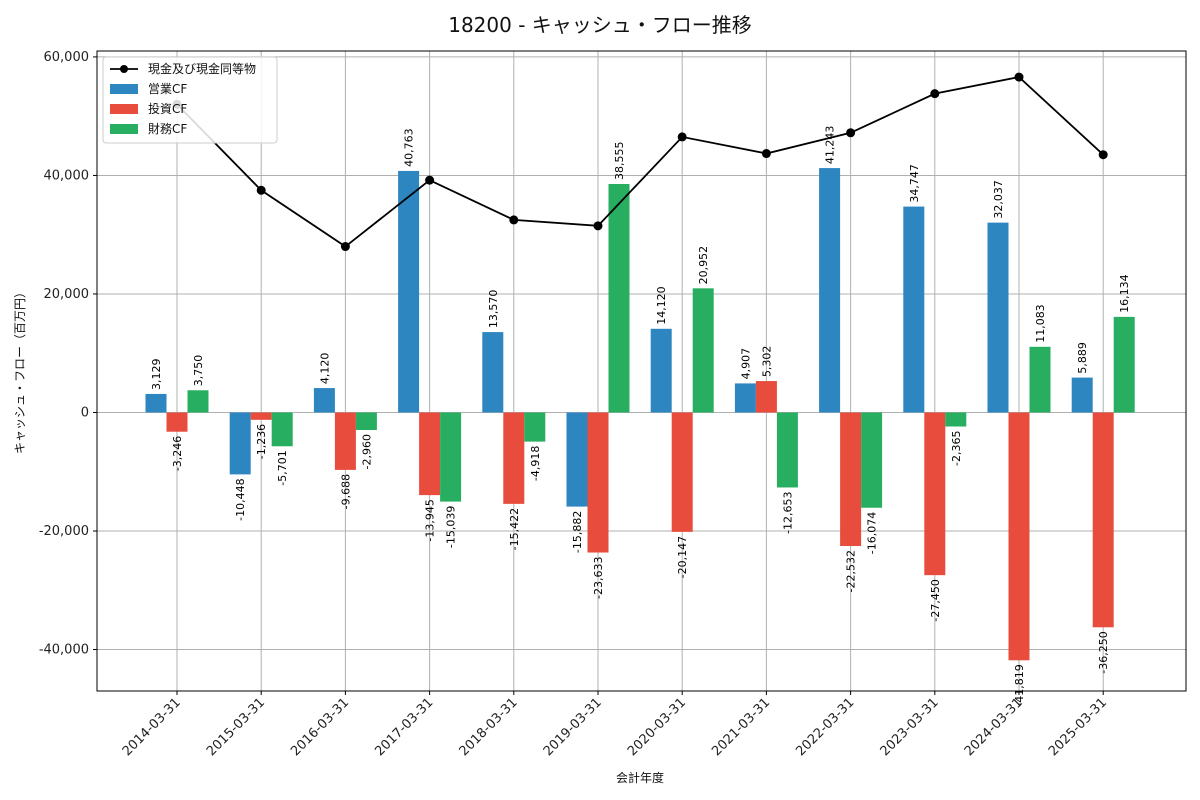 This screenshot has height=800, width=1200. I want to click on x-tick-label: 2020-03-31, so click(657, 727).